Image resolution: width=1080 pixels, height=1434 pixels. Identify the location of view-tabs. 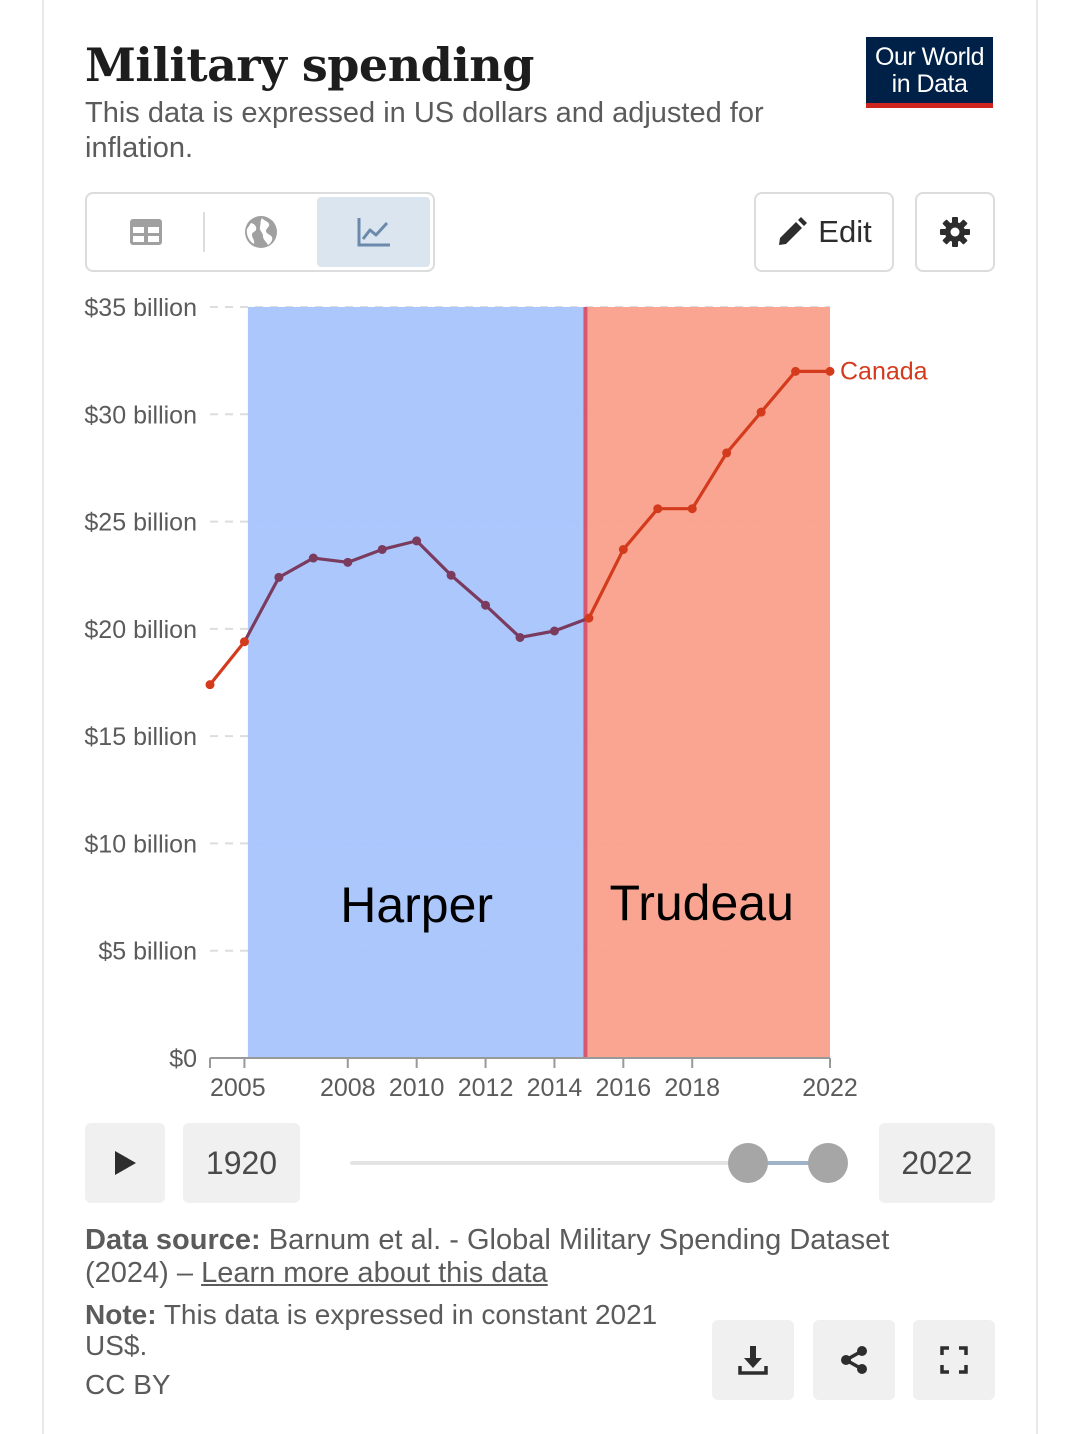
(260, 232).